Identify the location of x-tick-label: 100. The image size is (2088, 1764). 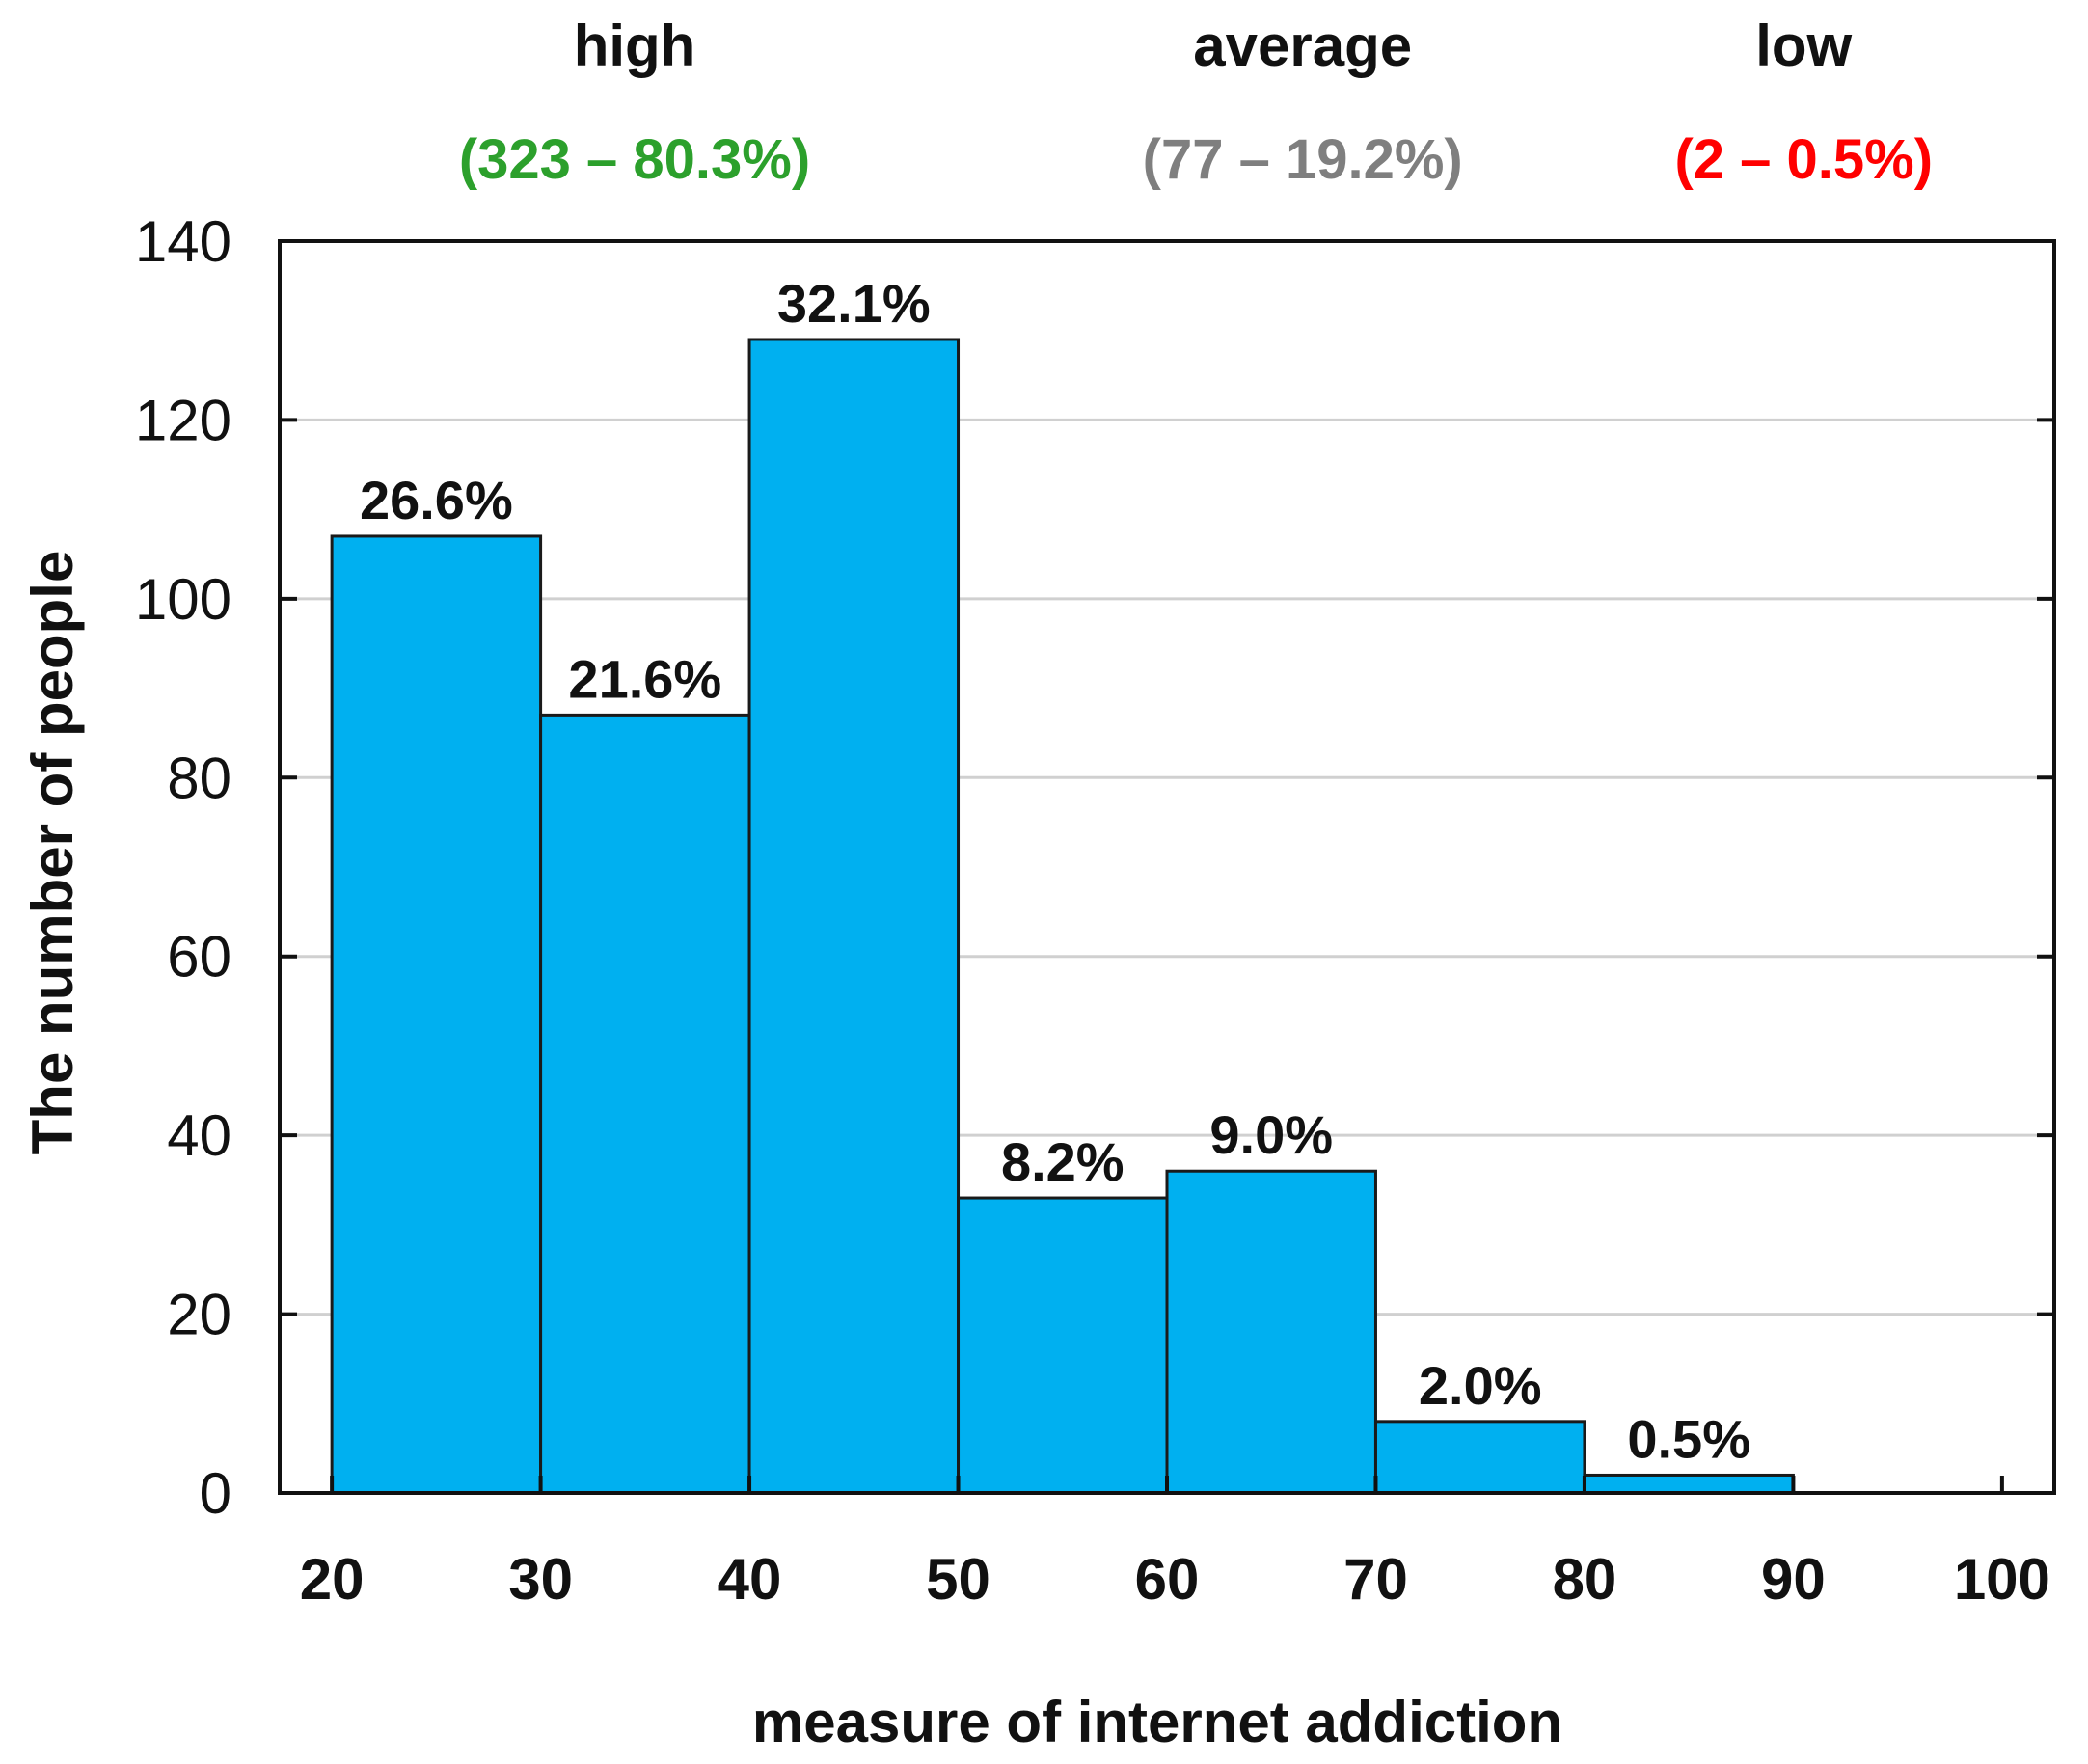
(2002, 1580).